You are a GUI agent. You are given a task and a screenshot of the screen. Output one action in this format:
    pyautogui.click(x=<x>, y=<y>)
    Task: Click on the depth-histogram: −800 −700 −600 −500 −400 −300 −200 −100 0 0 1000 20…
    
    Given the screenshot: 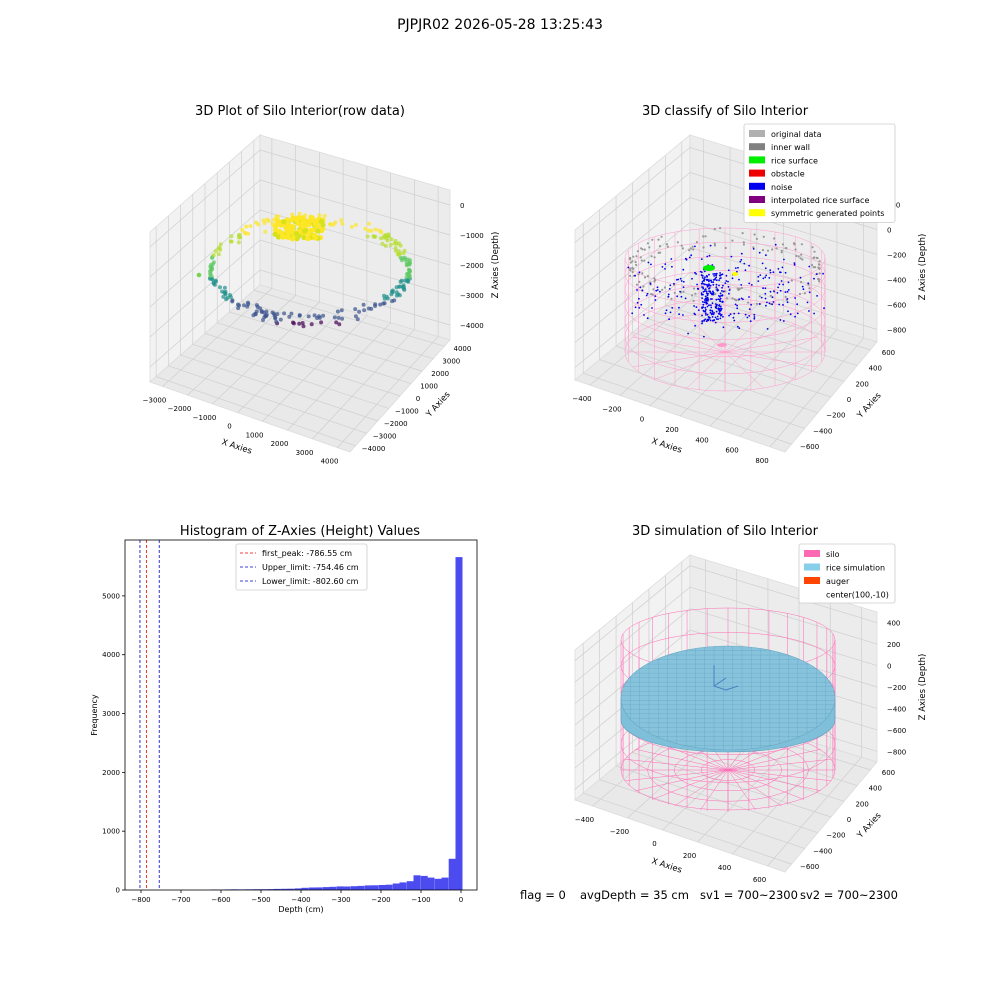 What is the action you would take?
    pyautogui.click(x=284, y=726)
    